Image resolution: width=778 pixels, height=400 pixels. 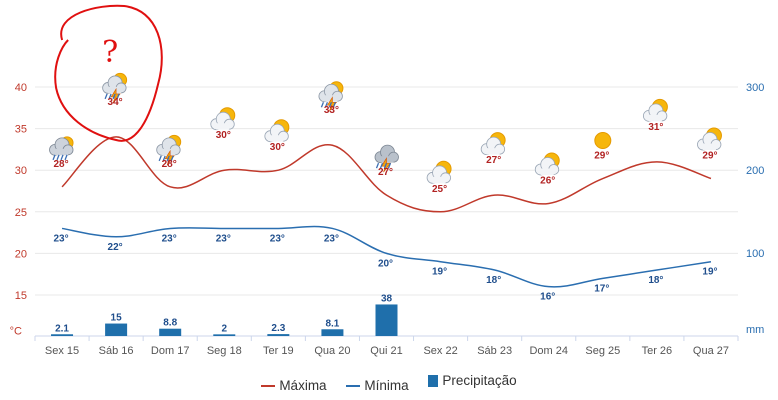 I want to click on legend-item-prec: Precipitação, so click(x=472, y=380).